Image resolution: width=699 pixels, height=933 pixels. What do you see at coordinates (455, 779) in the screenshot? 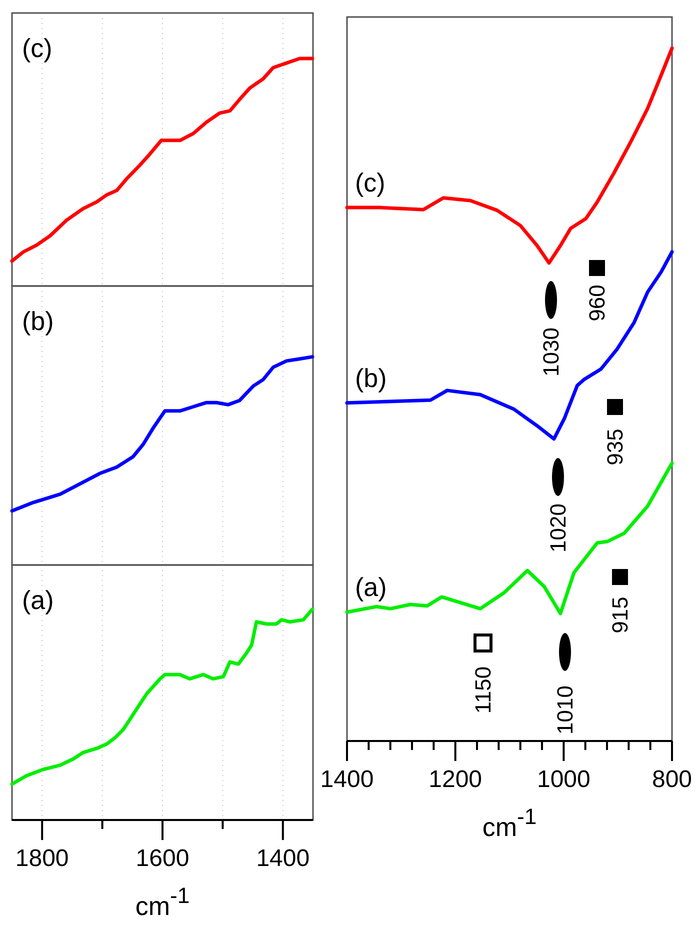
I see `x-tick-label: 1200` at bounding box center [455, 779].